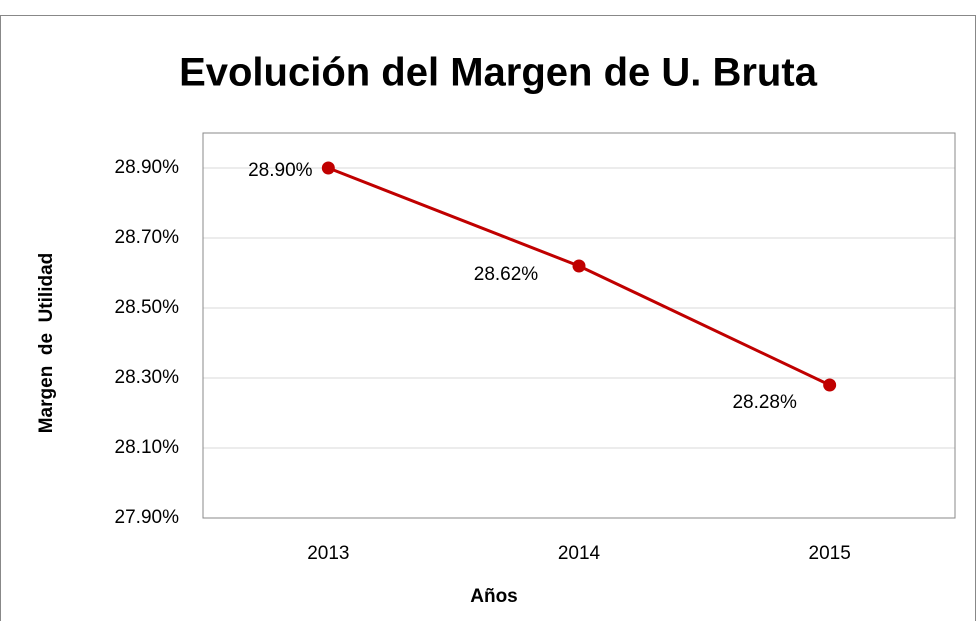 The height and width of the screenshot is (621, 977). What do you see at coordinates (506, 274) in the screenshot?
I see `data-label: 28.62%` at bounding box center [506, 274].